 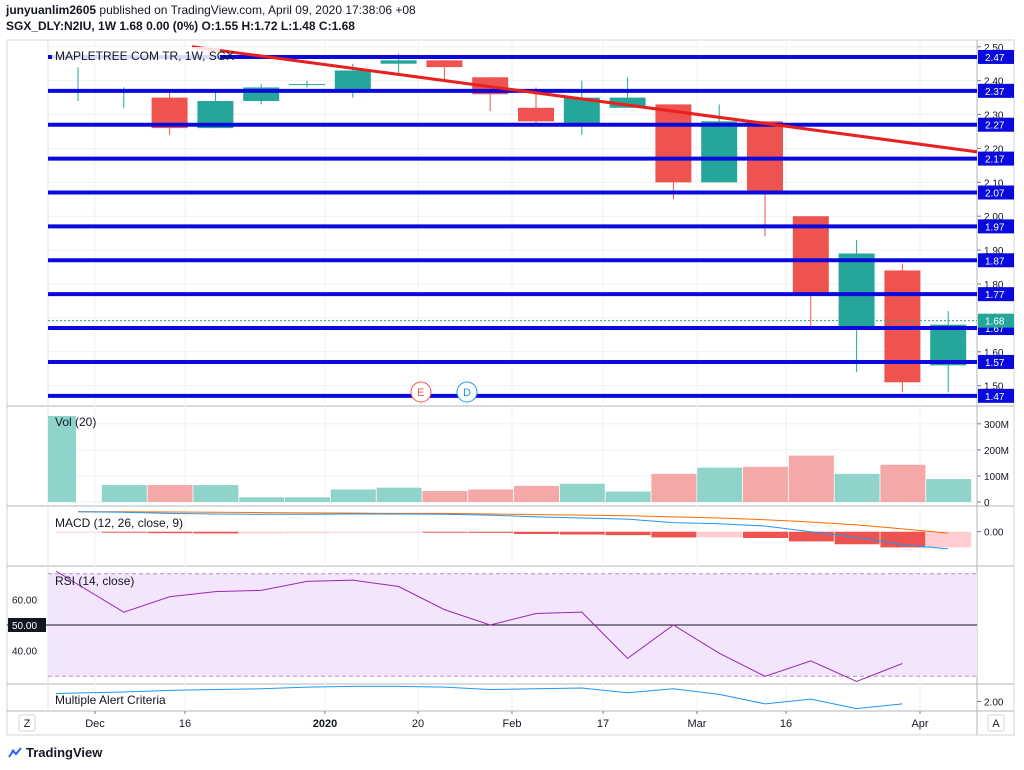 I want to click on price-tick-label: 2.00, so click(x=994, y=217).